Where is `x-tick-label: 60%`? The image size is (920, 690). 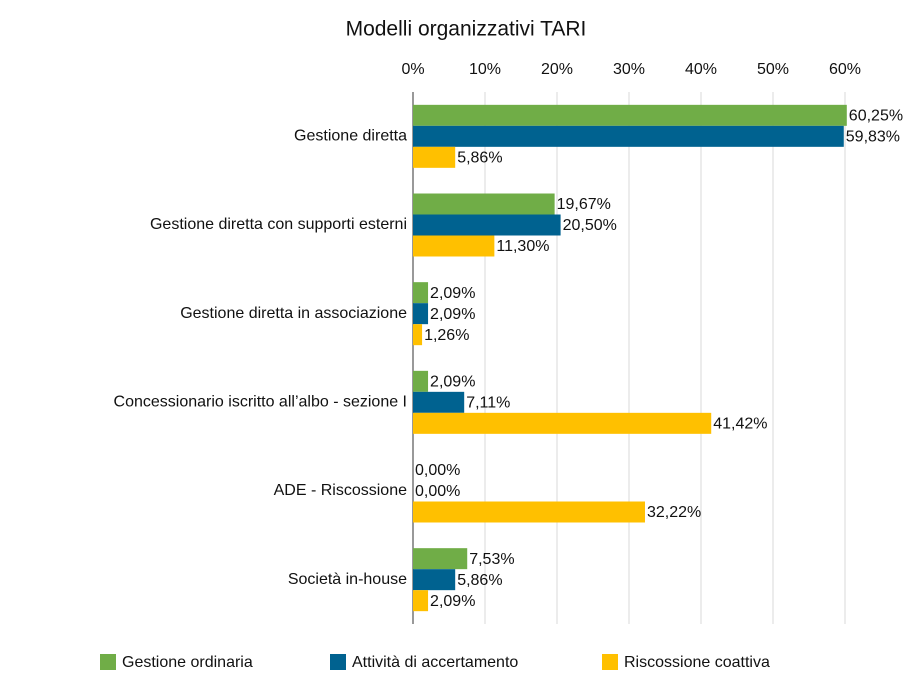
x-tick-label: 60% is located at coordinates (845, 69).